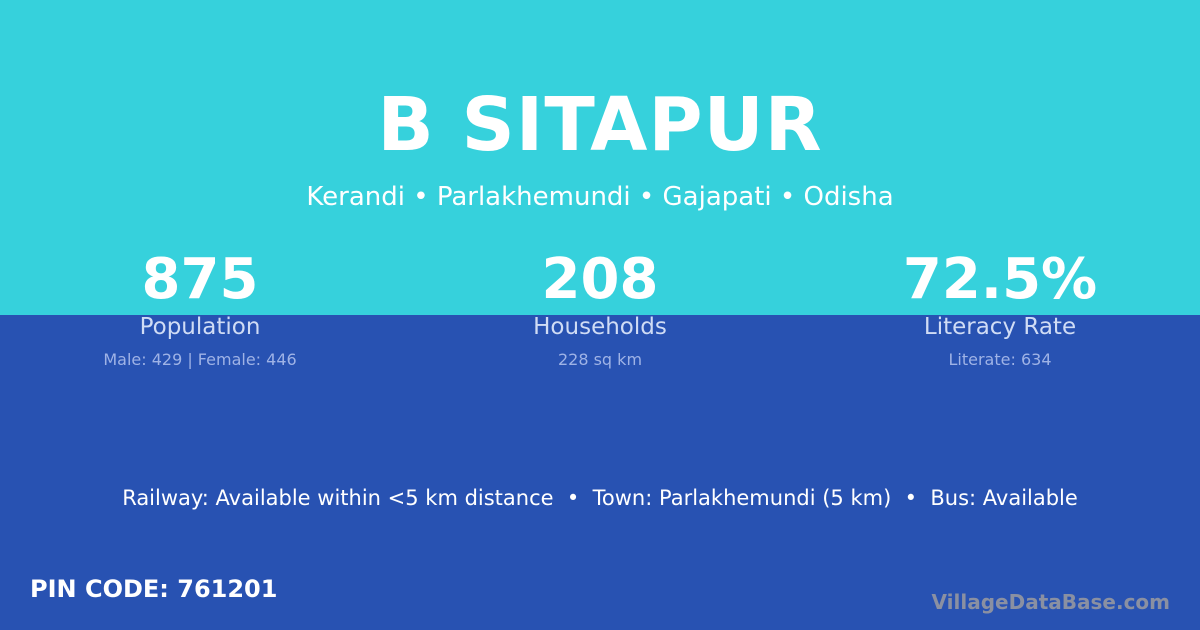 This screenshot has width=1200, height=630. Describe the element at coordinates (200, 327) in the screenshot. I see `stat-label: Population` at that location.